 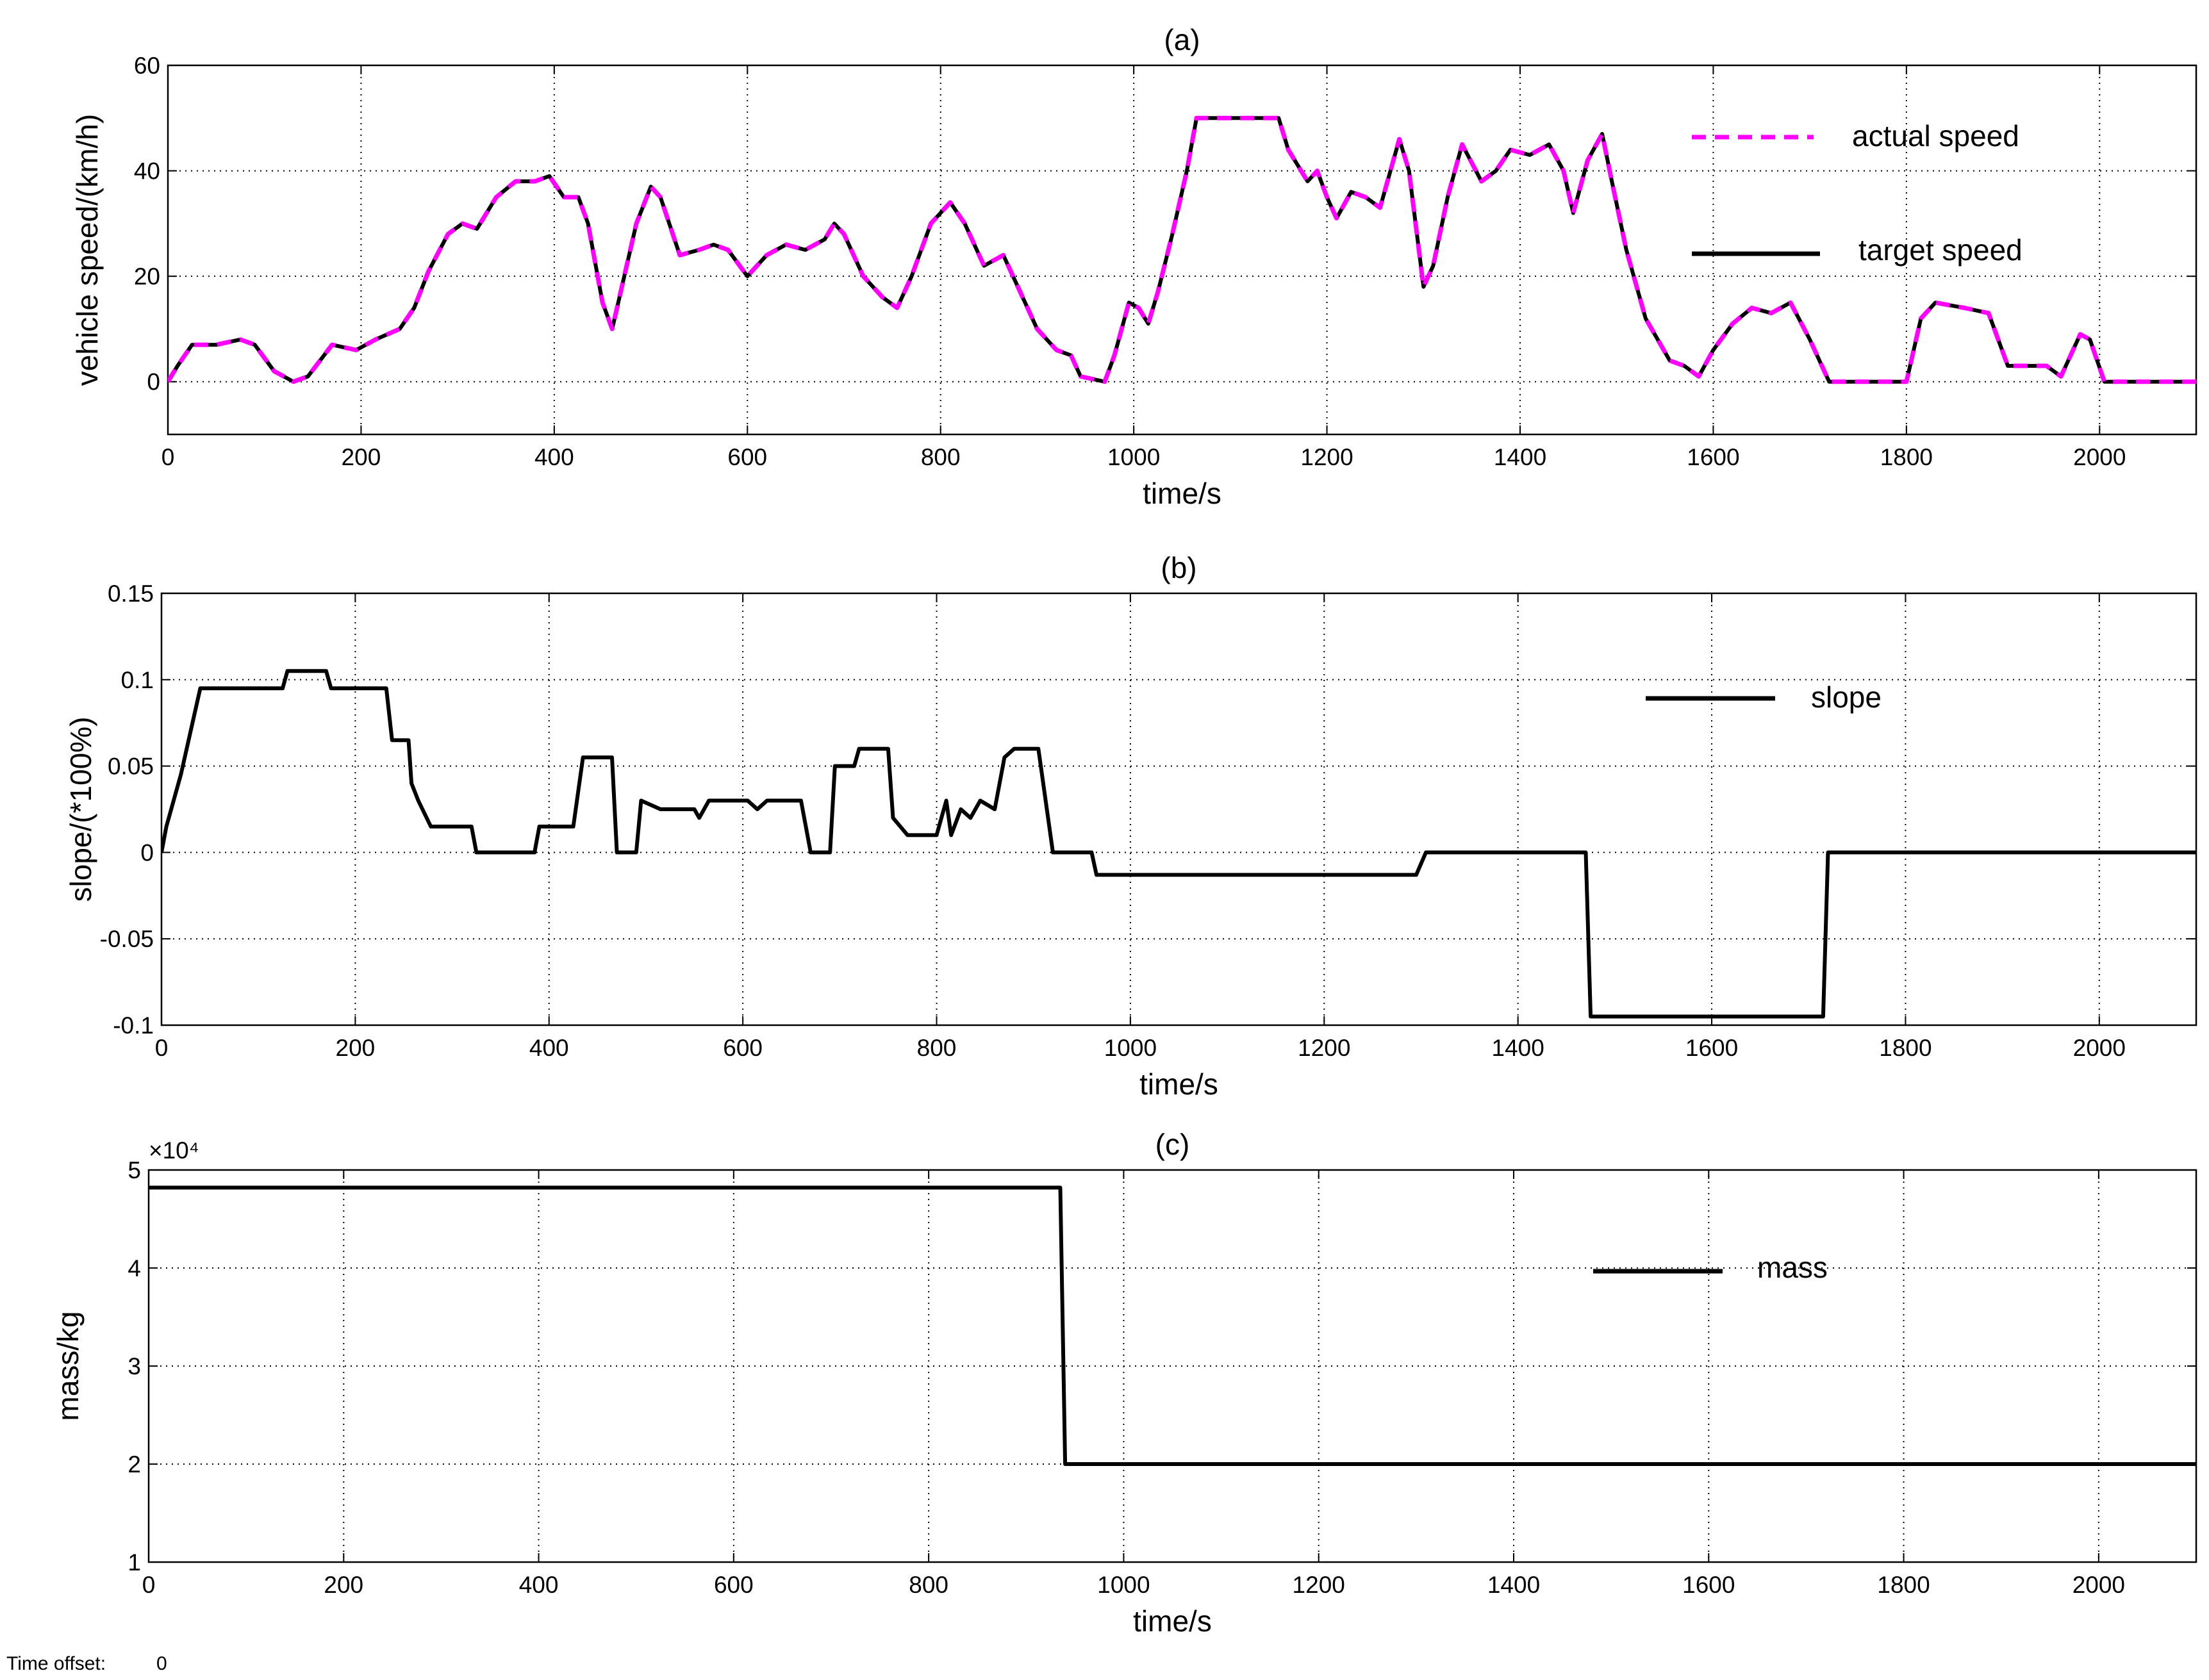 What do you see at coordinates (1173, 1144) in the screenshot?
I see `panel-title: (c)` at bounding box center [1173, 1144].